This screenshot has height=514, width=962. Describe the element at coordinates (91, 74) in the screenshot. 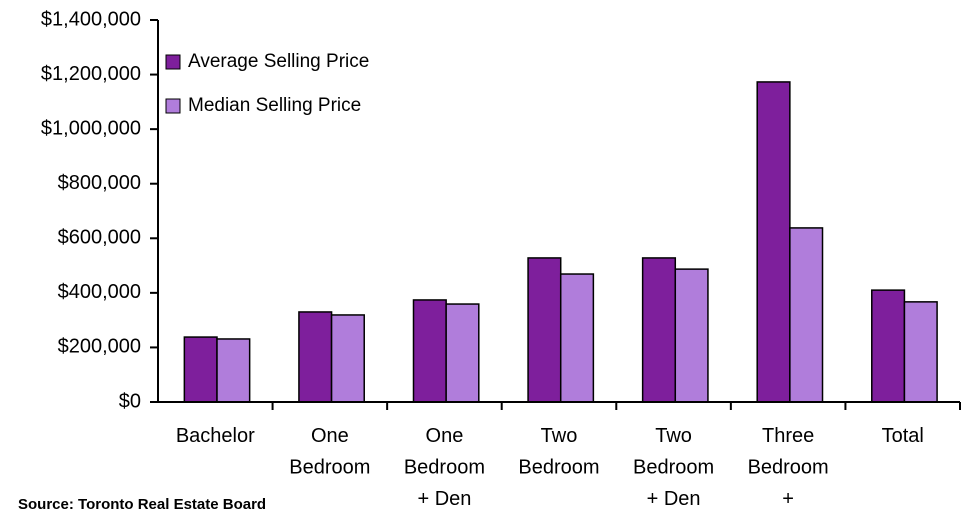

I see `y-tick-label: $1,200,000` at that location.